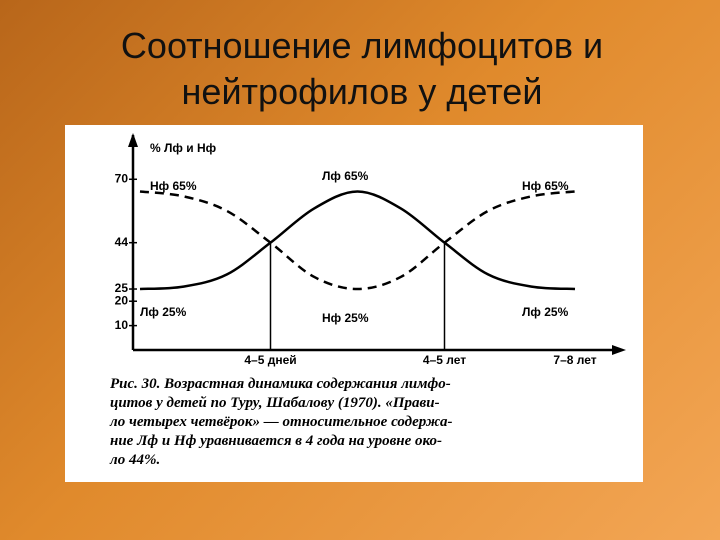 The image size is (720, 540). Describe the element at coordinates (270, 360) in the screenshot. I see `x-tick-label: 4–5 дней` at that location.